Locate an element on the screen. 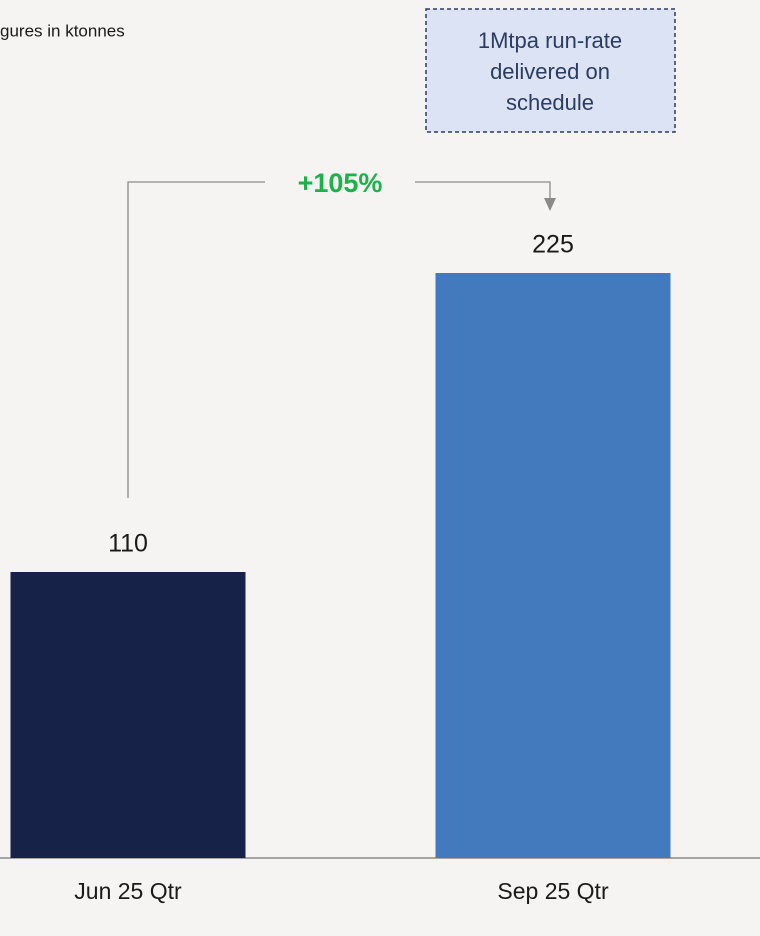 The height and width of the screenshot is (936, 760). subtitle: gures in ktonnes is located at coordinates (62, 30).